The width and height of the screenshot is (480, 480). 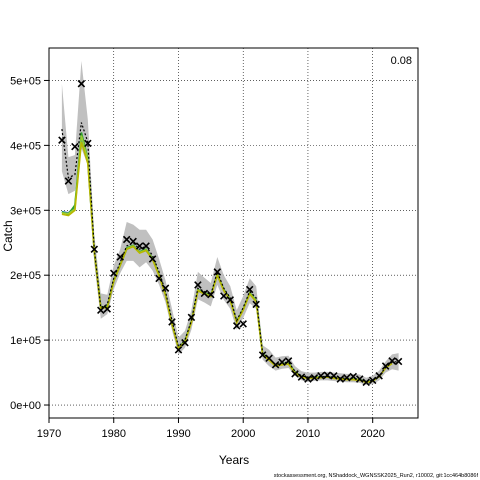 What do you see at coordinates (25, 276) in the screenshot?
I see `y-tick-label: 2e+05` at bounding box center [25, 276].